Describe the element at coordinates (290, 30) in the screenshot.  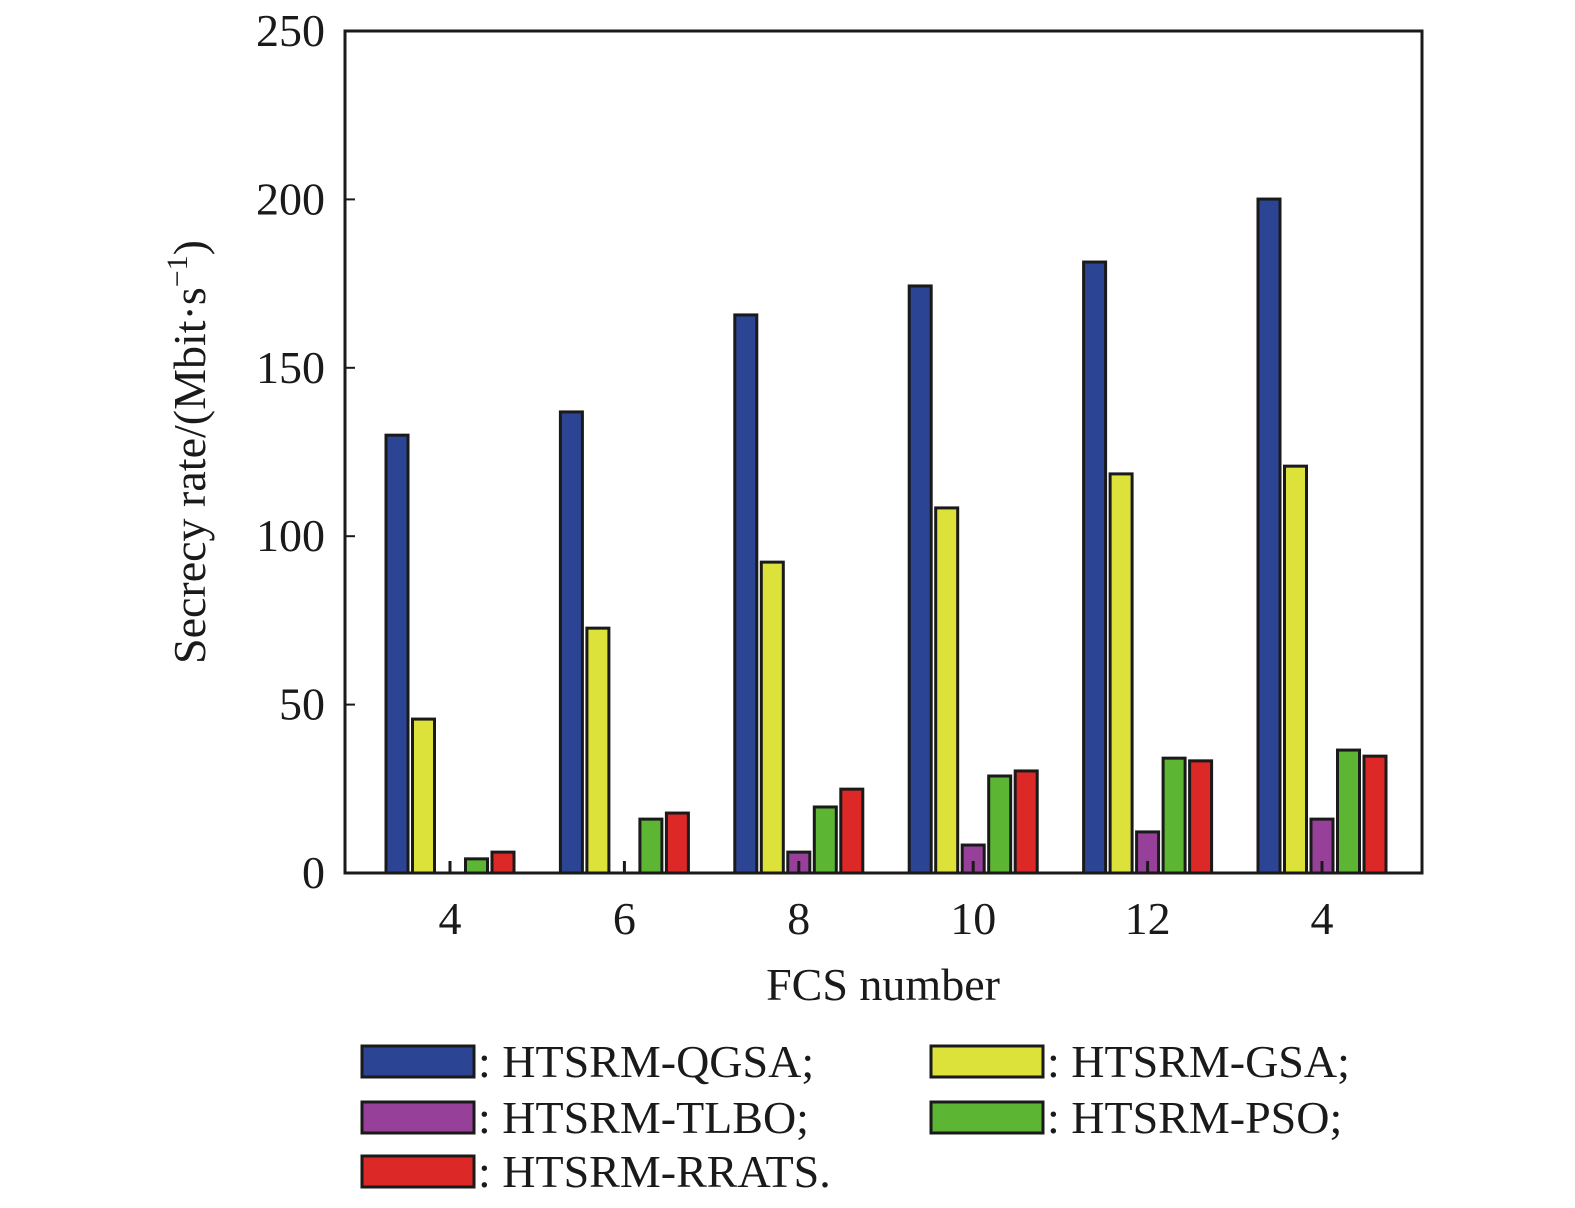
I see `y-tick-label: 250` at that location.